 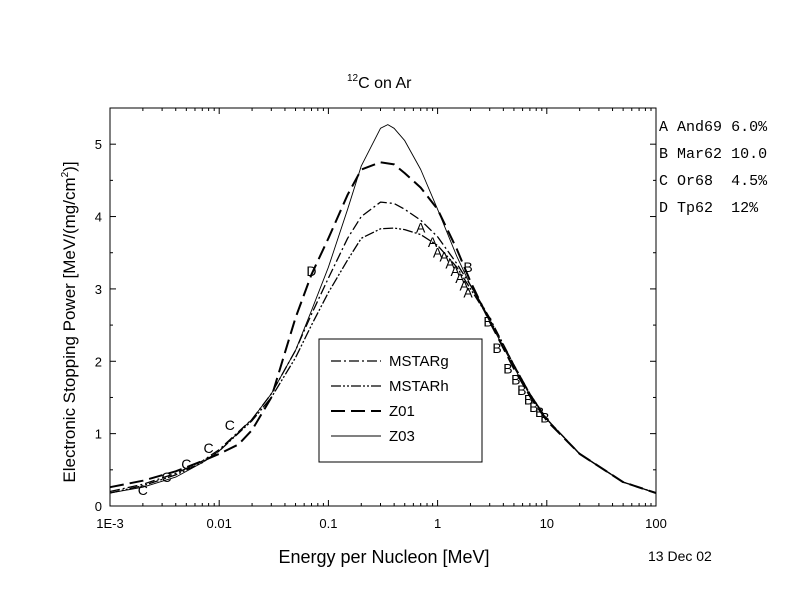 I want to click on chart-title: 12C on Ar, so click(x=379, y=82).